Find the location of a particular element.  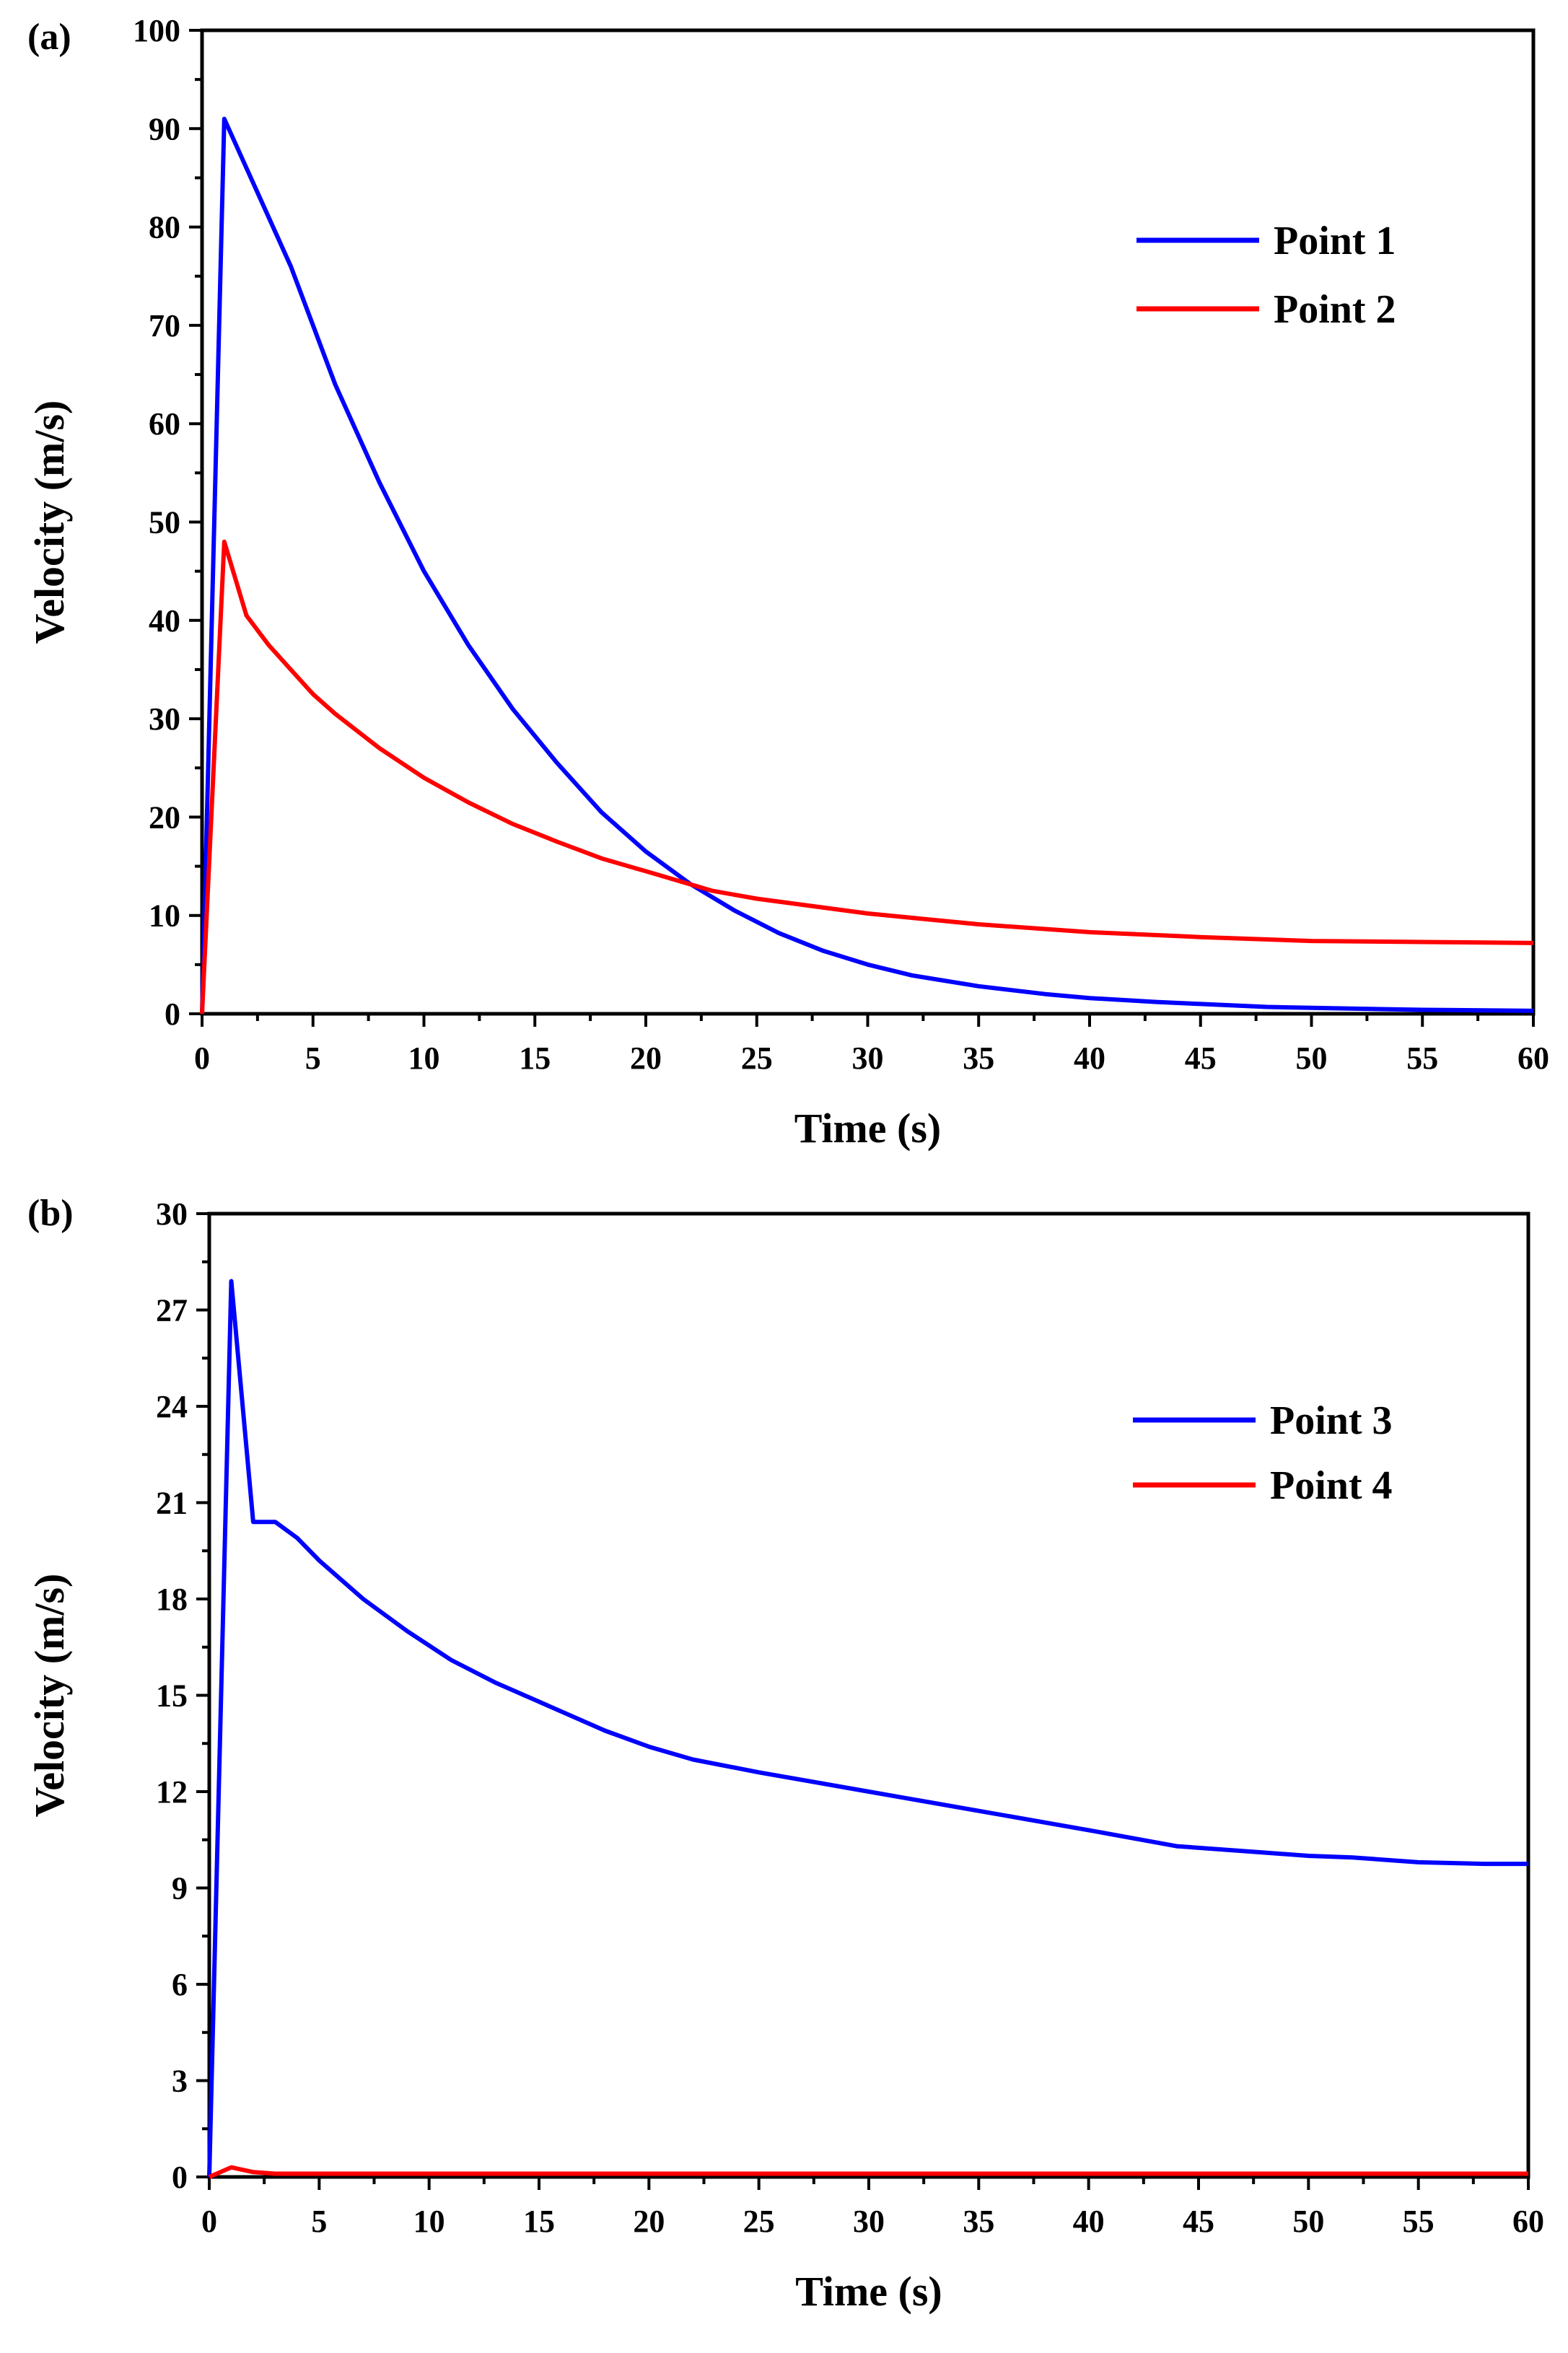

y-tick-label: 18 is located at coordinates (172, 1599).